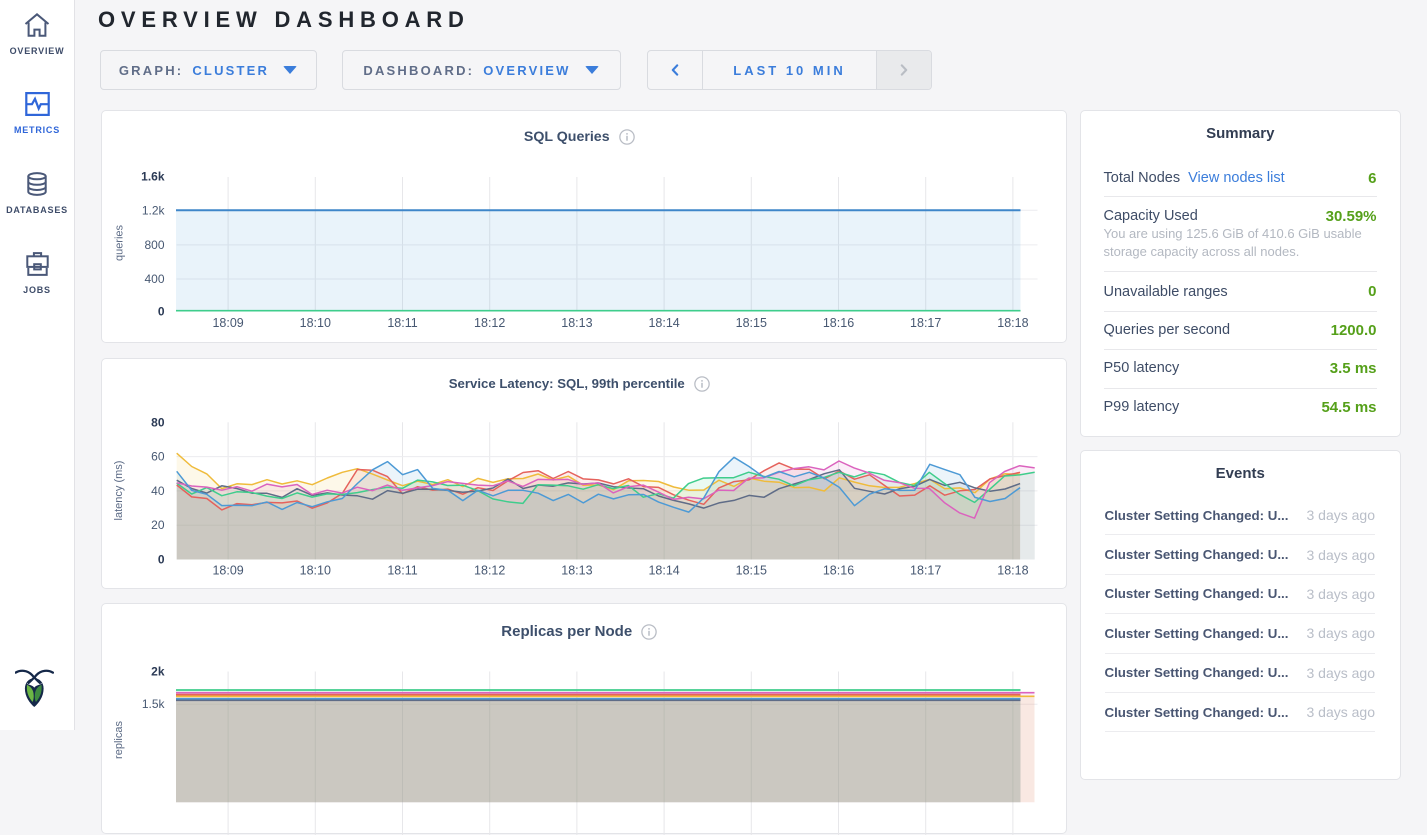 This screenshot has height=835, width=1427. I want to click on svg-text: 1.2k, so click(153, 210).